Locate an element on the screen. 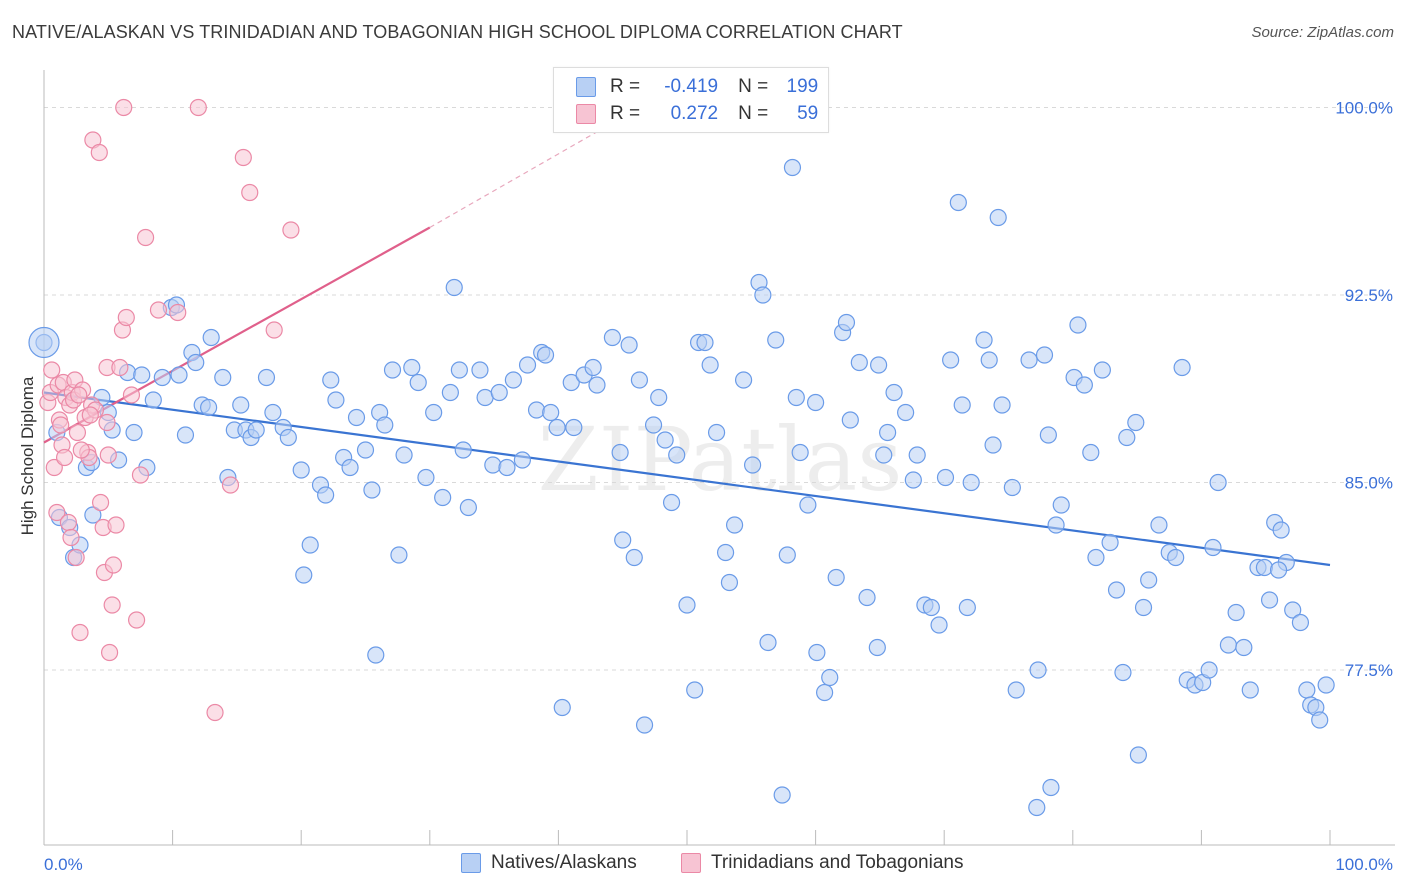  legend-item-trinidadians: Trinidadians and Tobagonians is located at coordinates (822, 863).